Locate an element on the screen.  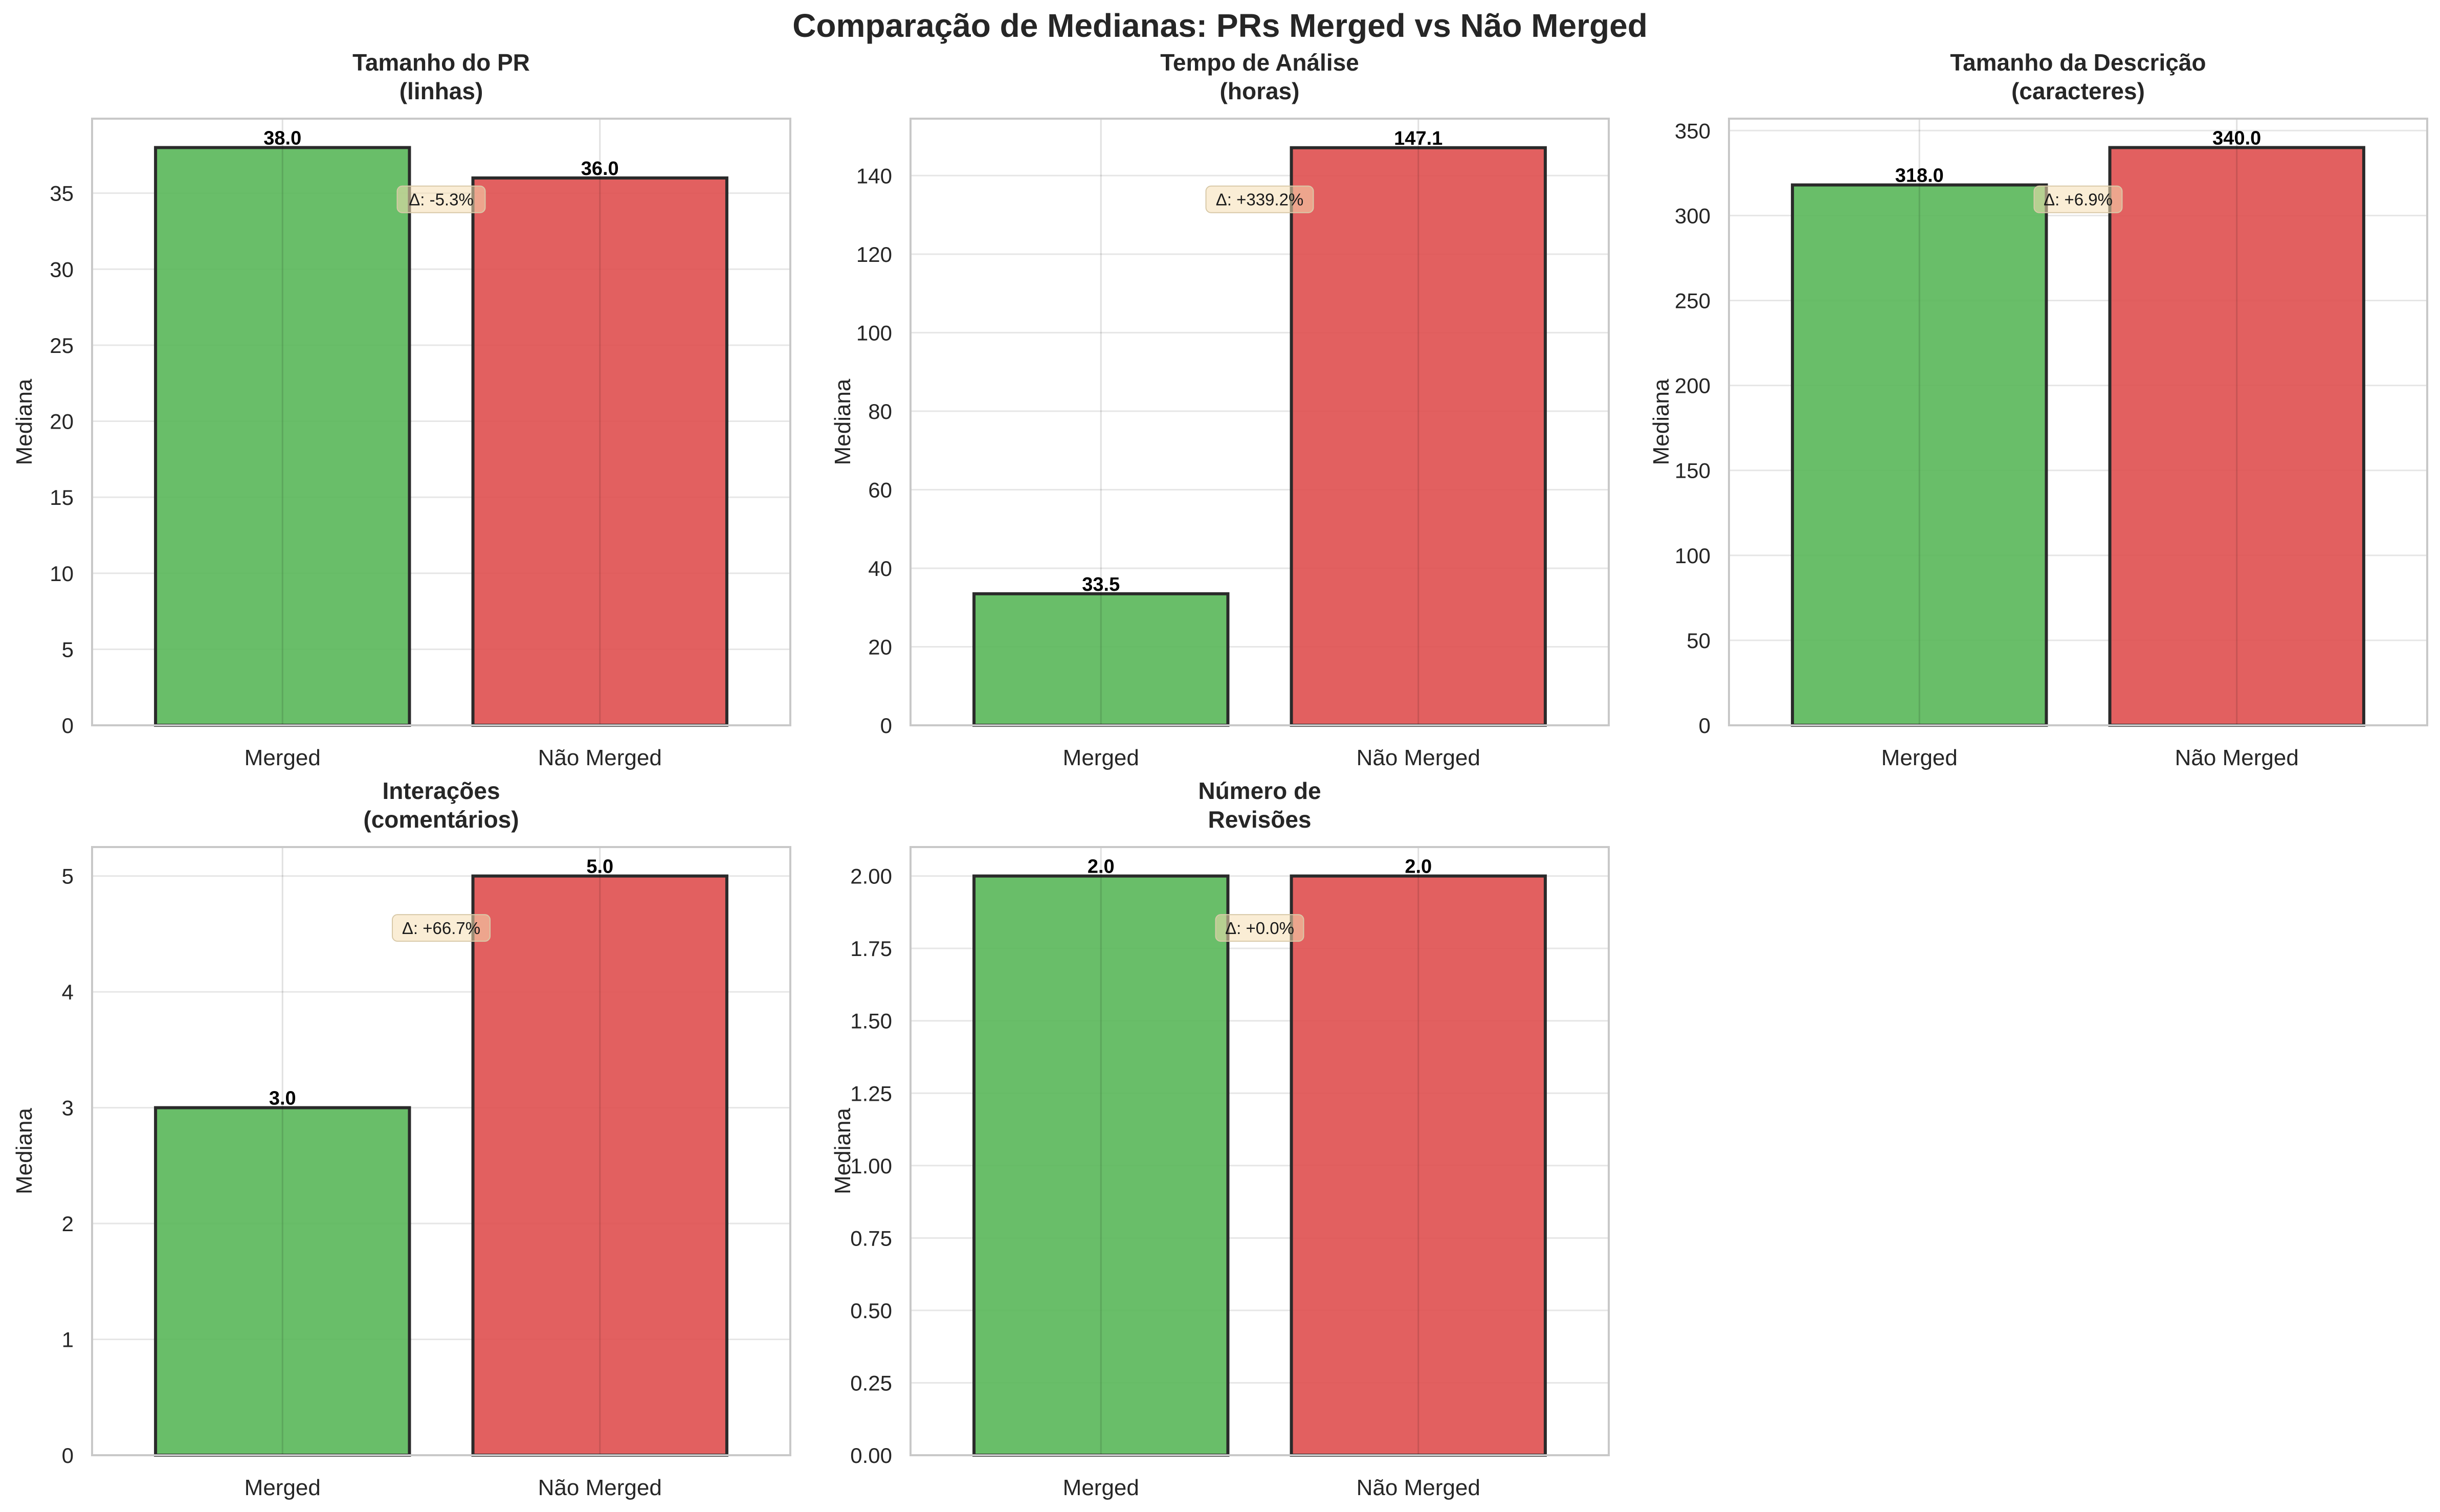
bar-value-label: 147.1 is located at coordinates (1418, 139).